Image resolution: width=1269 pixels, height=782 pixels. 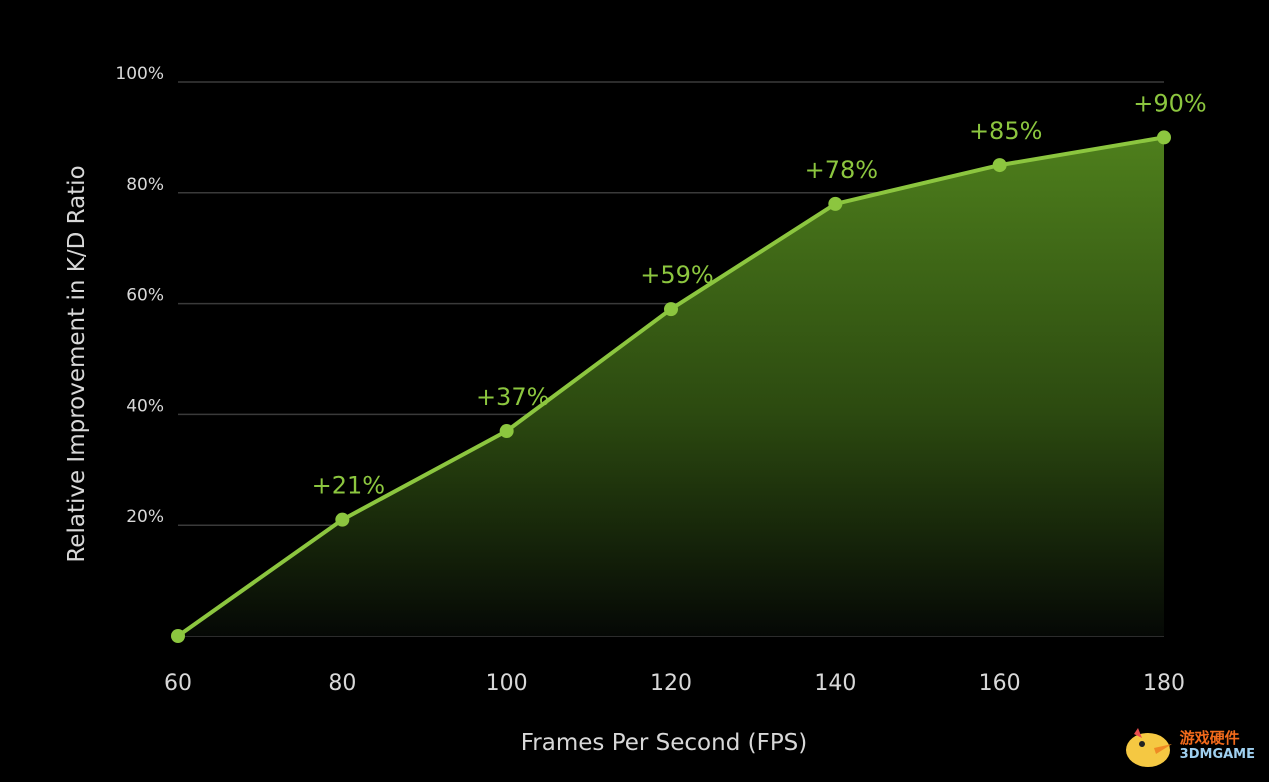 What do you see at coordinates (507, 683) in the screenshot?
I see `x-tick-label: 100` at bounding box center [507, 683].